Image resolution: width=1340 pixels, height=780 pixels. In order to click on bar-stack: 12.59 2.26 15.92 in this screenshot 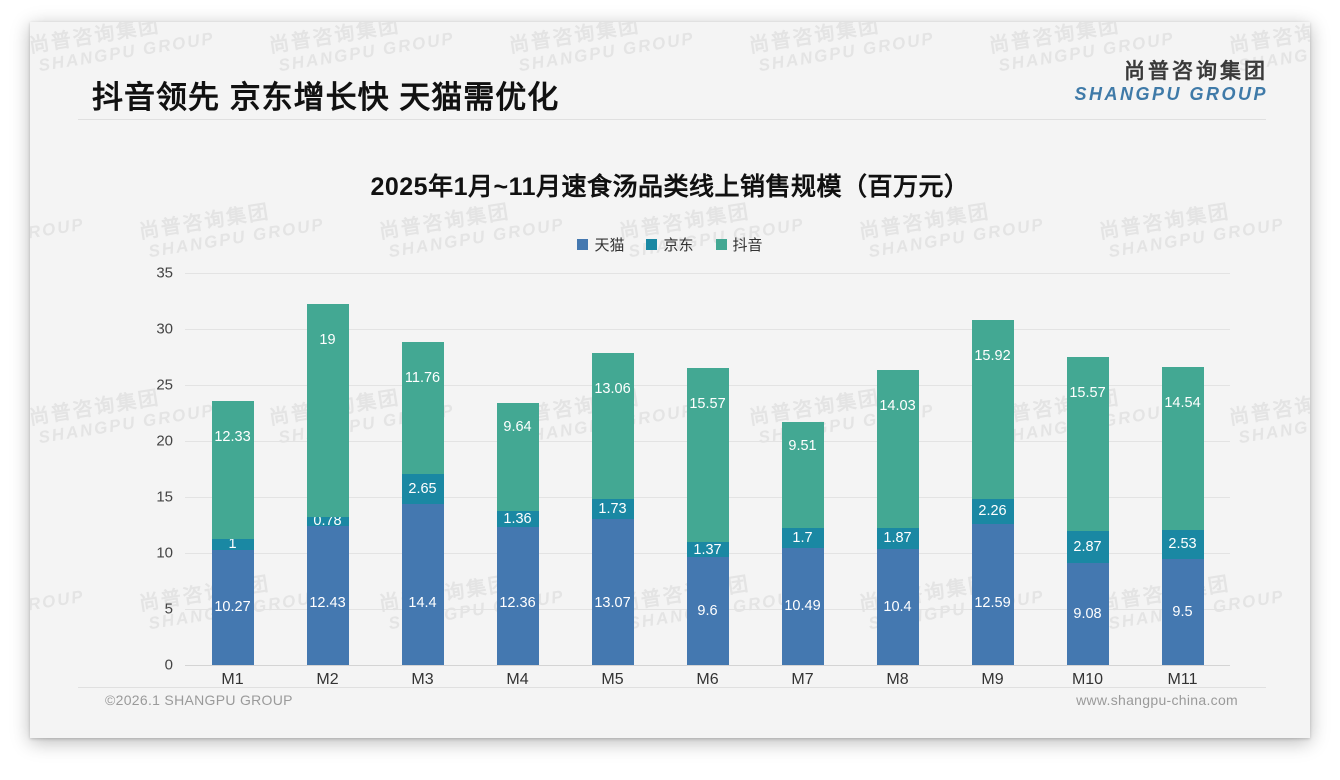, I will do `click(992, 492)`.